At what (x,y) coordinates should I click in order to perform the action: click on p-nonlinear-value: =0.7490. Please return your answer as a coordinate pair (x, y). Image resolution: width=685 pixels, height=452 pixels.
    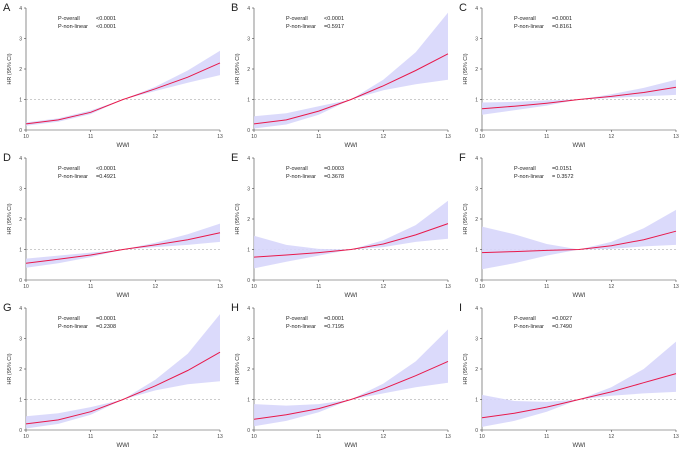
    Looking at the image, I should click on (562, 327).